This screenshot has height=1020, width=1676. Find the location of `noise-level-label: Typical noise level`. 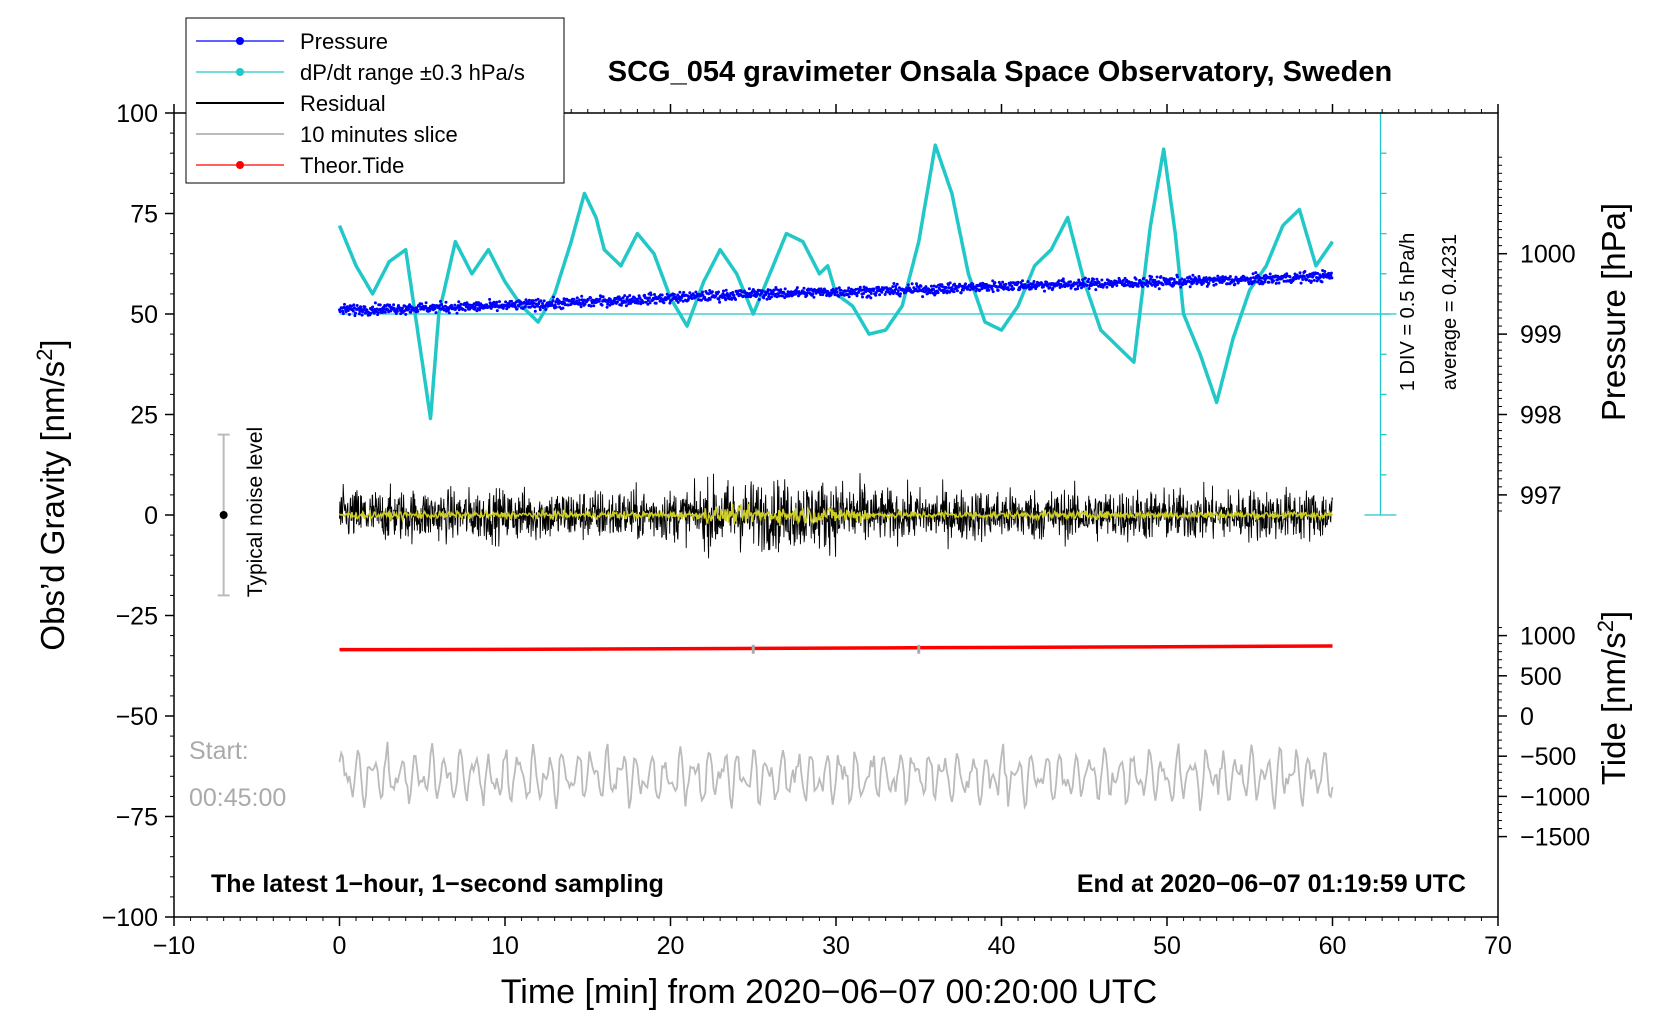

noise-level-label: Typical noise level is located at coordinates (255, 512).